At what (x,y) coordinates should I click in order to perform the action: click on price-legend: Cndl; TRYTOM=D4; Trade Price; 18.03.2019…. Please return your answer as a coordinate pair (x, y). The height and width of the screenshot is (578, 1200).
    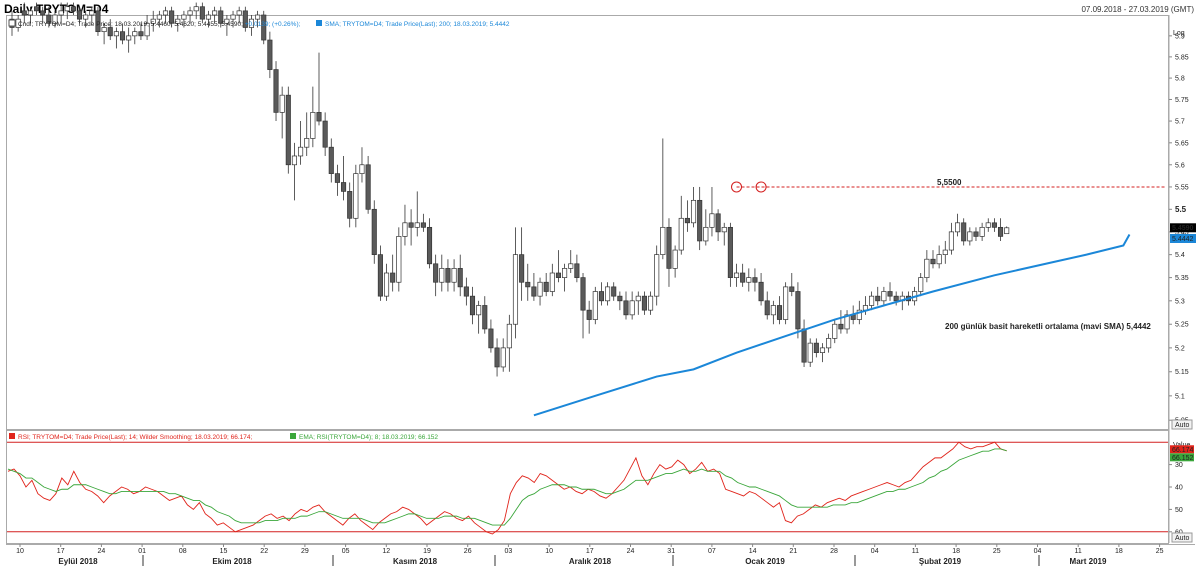
    Looking at the image, I should click on (259, 23).